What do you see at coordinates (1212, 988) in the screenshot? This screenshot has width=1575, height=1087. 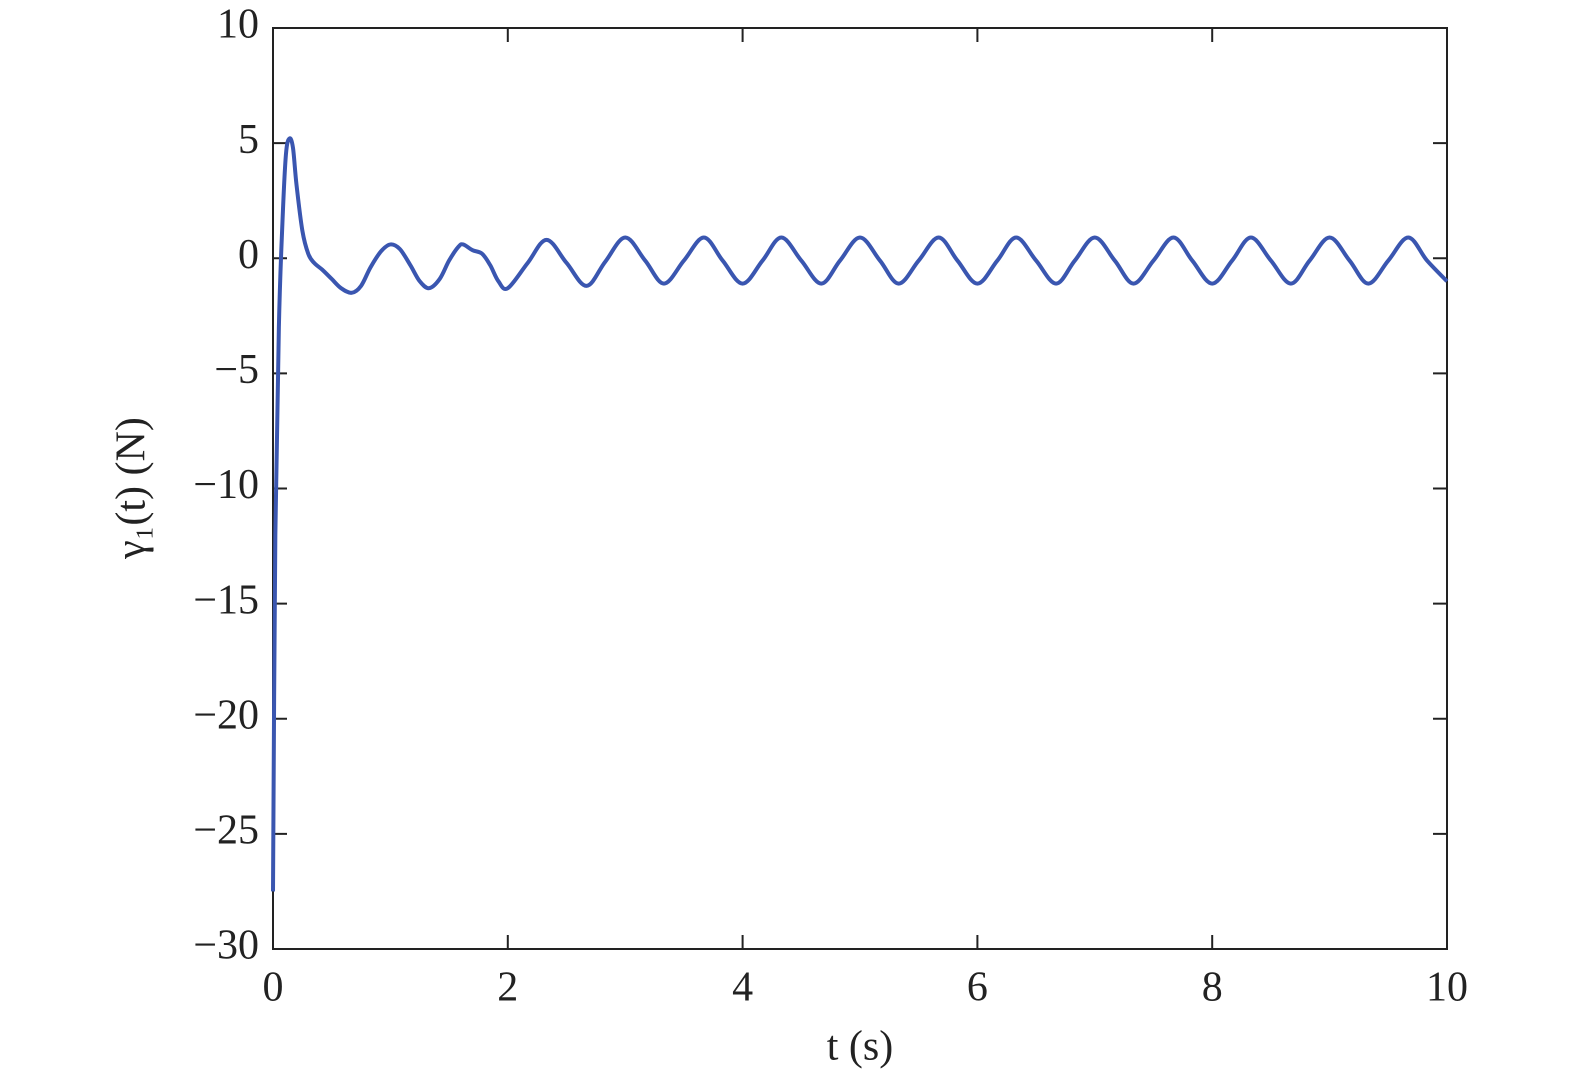 I see `x-tick-label: 8` at bounding box center [1212, 988].